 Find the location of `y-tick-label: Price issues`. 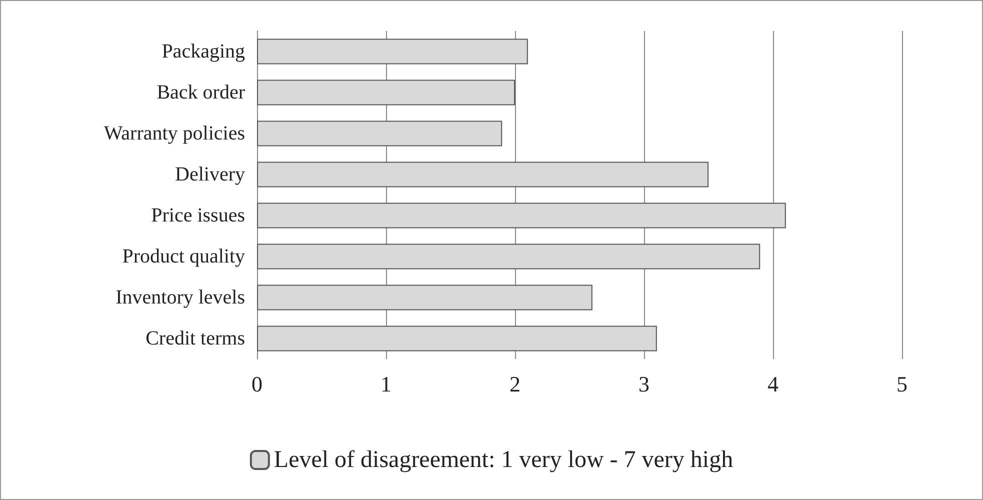

y-tick-label: Price issues is located at coordinates (198, 215).